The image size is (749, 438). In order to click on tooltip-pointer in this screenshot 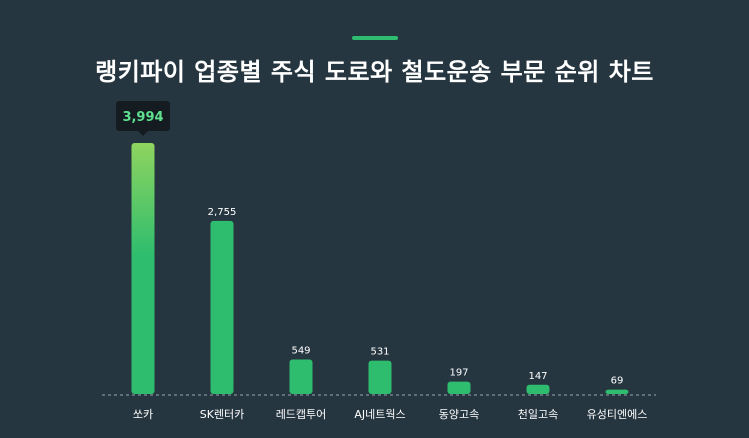, I will do `click(143, 133)`.